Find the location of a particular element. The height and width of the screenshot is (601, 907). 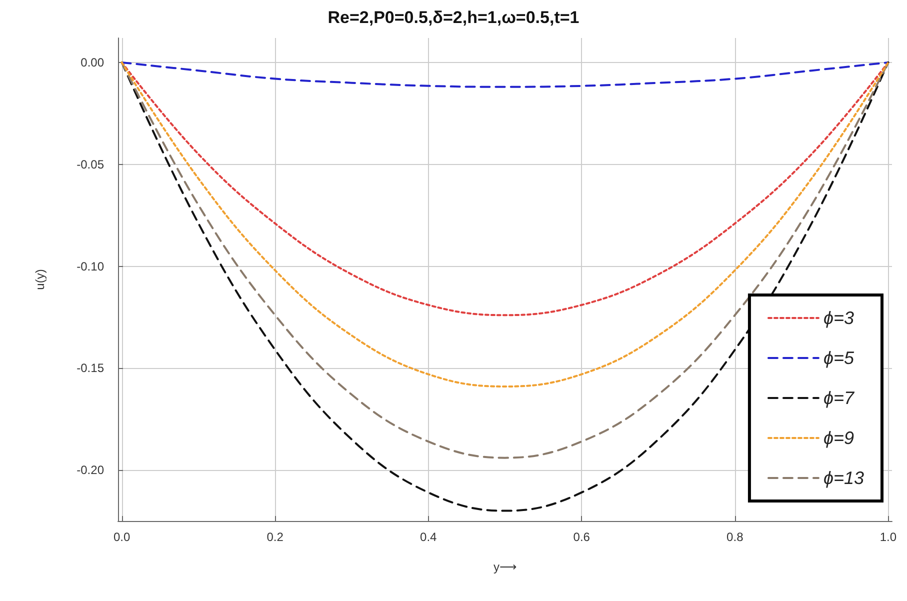

legend-label: ϕ=7 is located at coordinates (839, 398).